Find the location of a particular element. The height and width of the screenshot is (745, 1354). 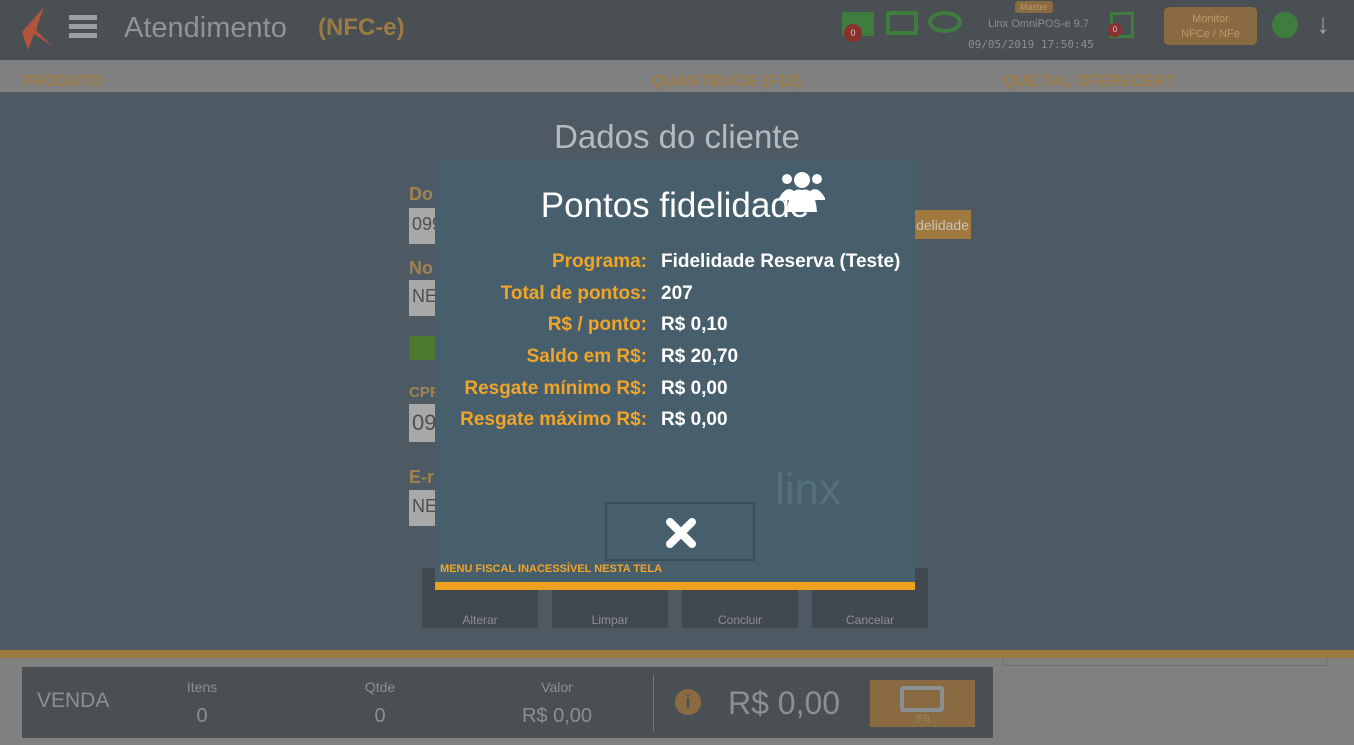

rs-ponto-row: R$ / ponto: R$ 0,10 is located at coordinates (637, 324).